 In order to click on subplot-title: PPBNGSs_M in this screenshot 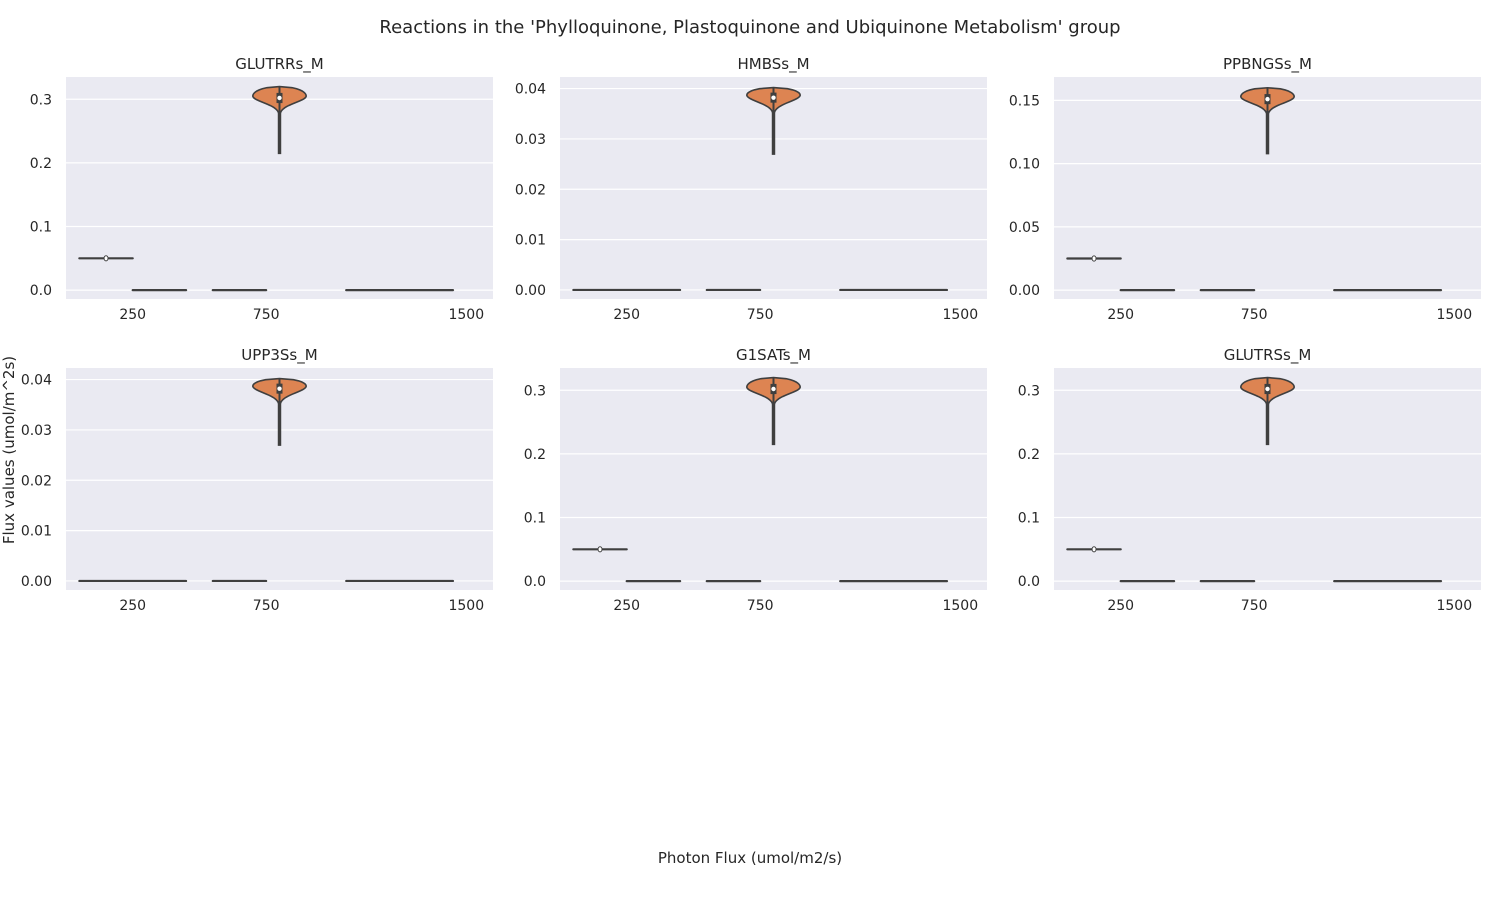, I will do `click(1267, 64)`.